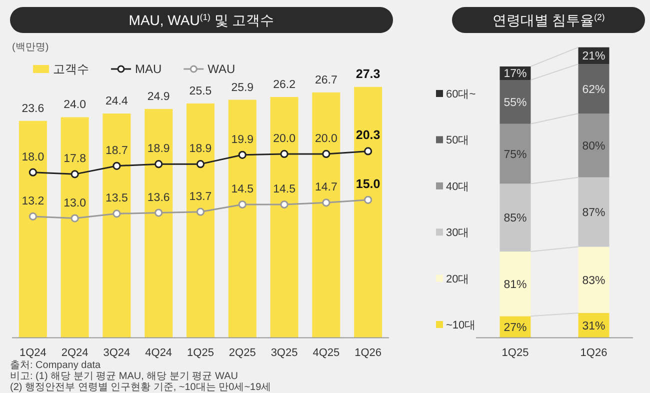 This screenshot has height=393, width=650. Describe the element at coordinates (368, 135) in the screenshot. I see `data-label: 20.3` at that location.